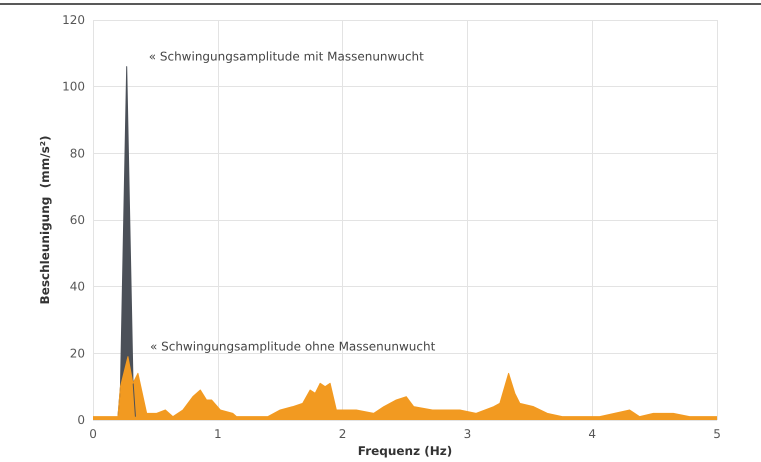 This screenshot has height=462, width=761. What do you see at coordinates (218, 434) in the screenshot?
I see `x-tick-label: 1` at bounding box center [218, 434].